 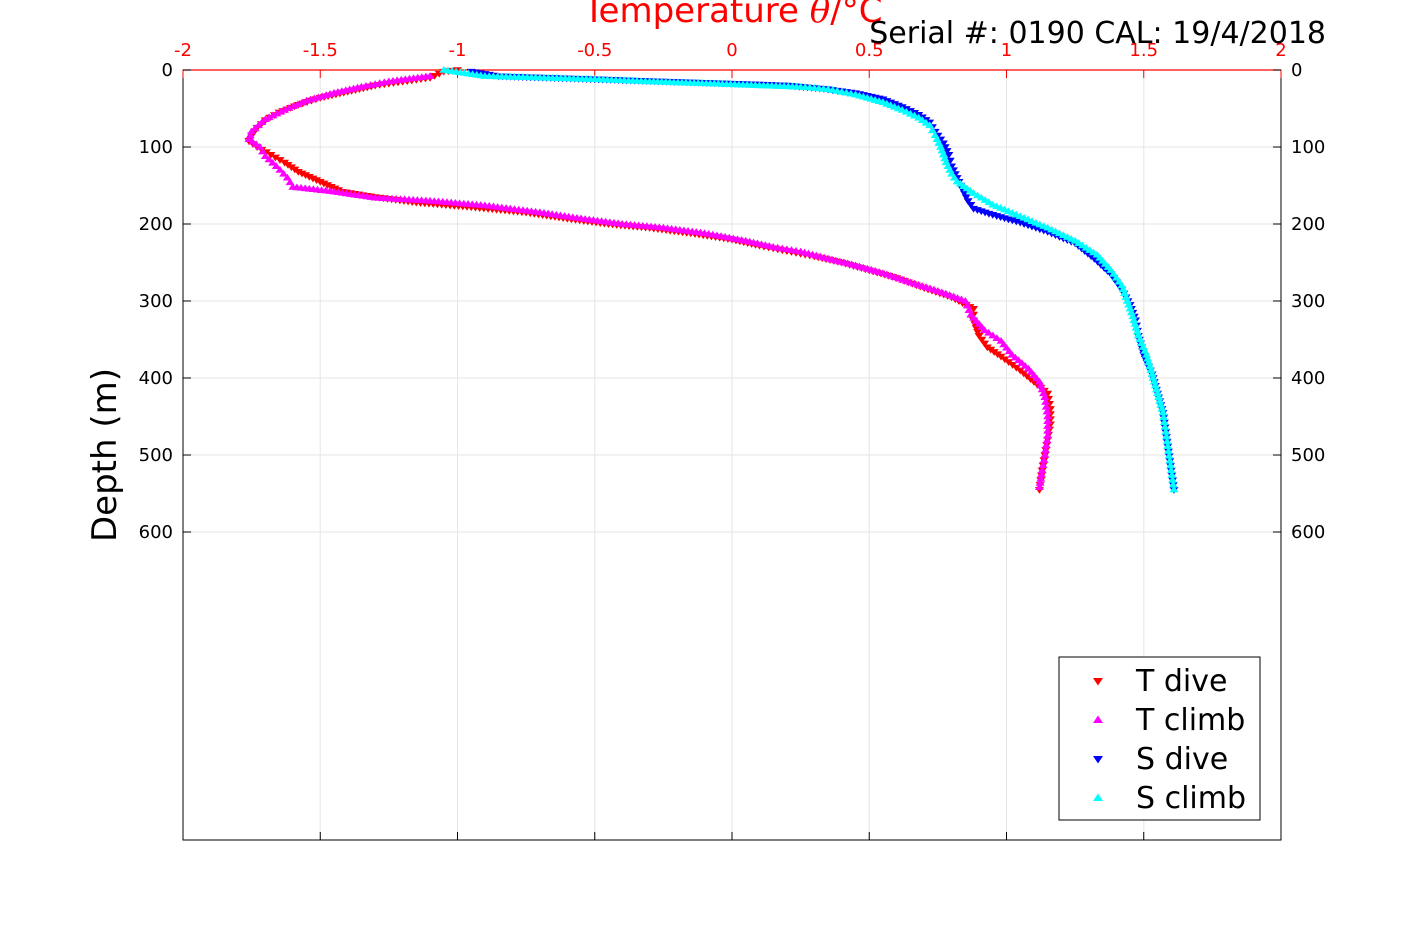 What do you see at coordinates (1182, 759) in the screenshot?
I see `legend-label: S dive` at bounding box center [1182, 759].